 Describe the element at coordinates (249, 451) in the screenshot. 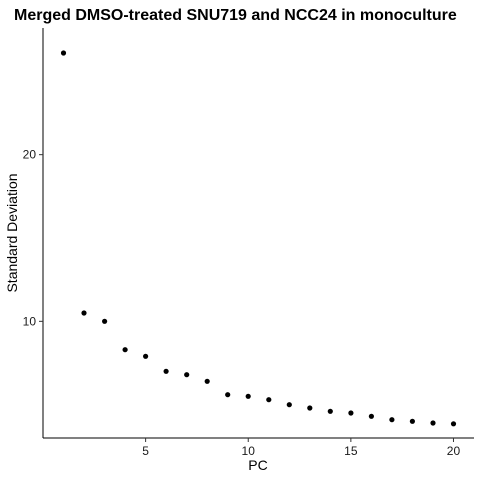

I see `x-tick-label: 10` at that location.